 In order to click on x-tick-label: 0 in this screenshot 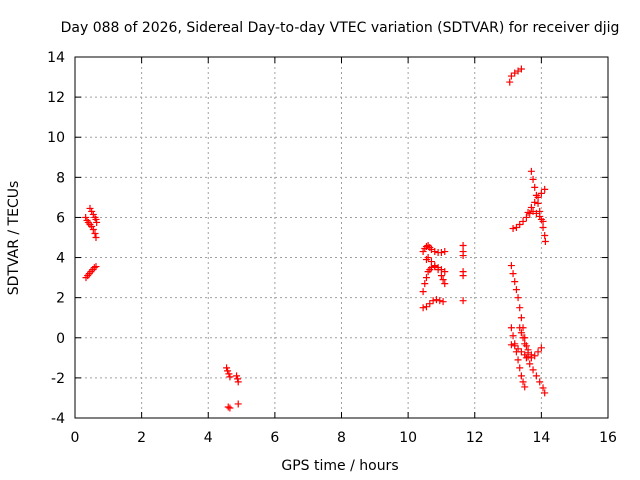, I will do `click(75, 438)`.